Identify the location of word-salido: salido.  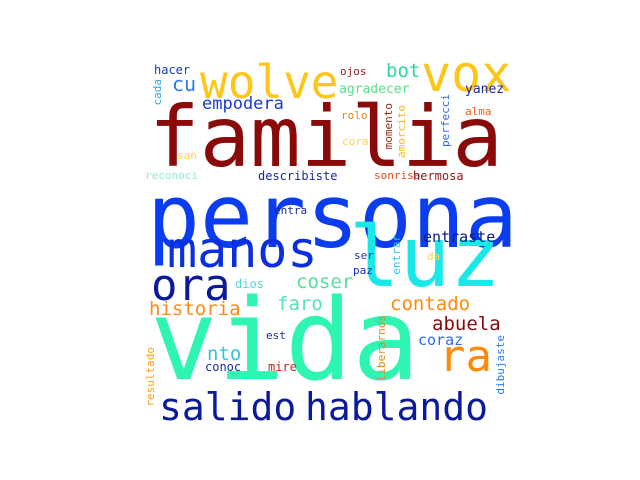
(228, 407).